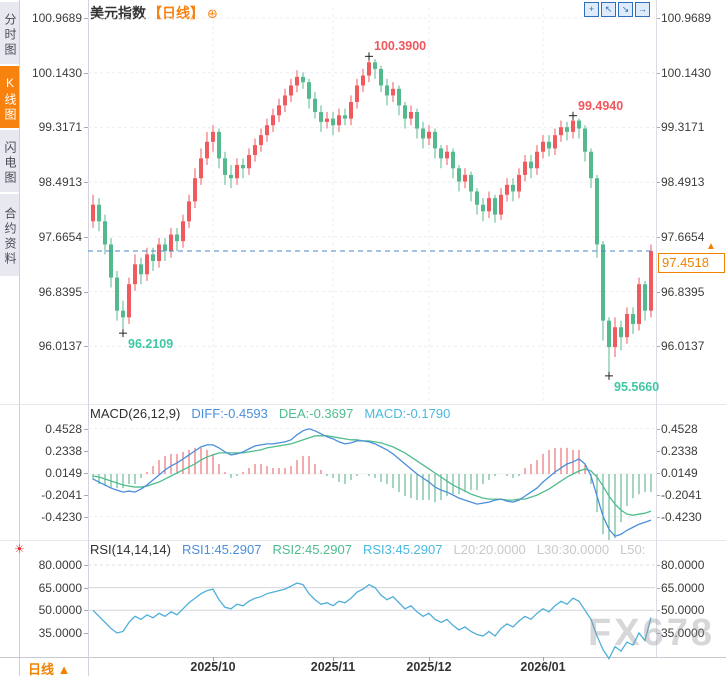 The image size is (726, 676). Describe the element at coordinates (371, 609) in the screenshot. I see `rsi-plot` at that location.